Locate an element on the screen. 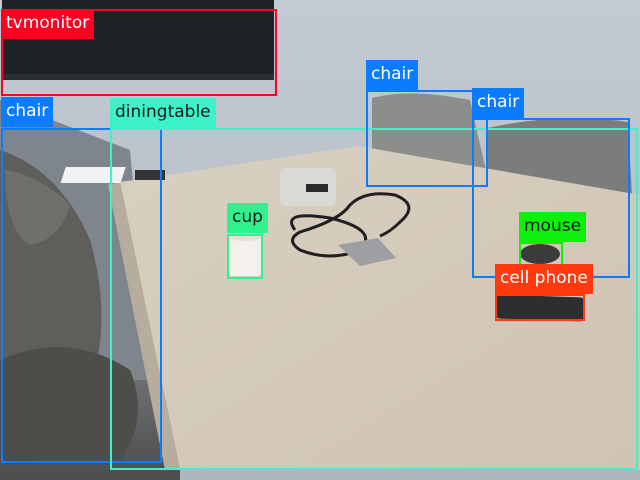 The image size is (640, 480). detection-box-tvmonitor is located at coordinates (139, 52).